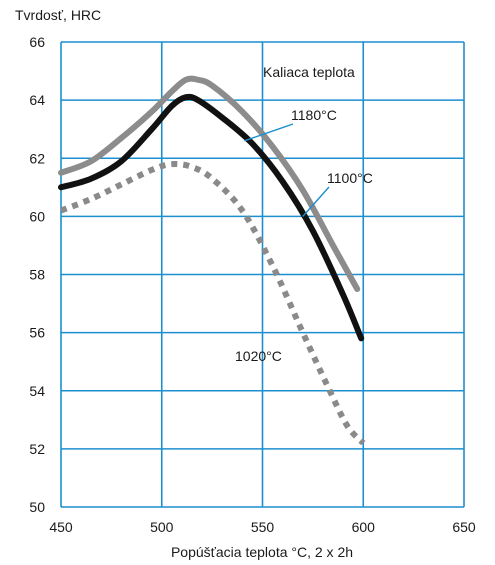 The height and width of the screenshot is (565, 495). What do you see at coordinates (314, 115) in the screenshot?
I see `label-1180: 1180°C` at bounding box center [314, 115].